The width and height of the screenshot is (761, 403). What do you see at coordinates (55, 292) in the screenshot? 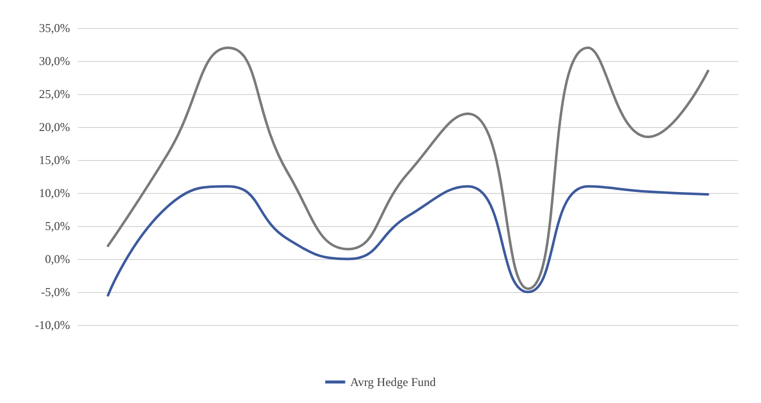
I see `y-tick-label: -5,0%` at bounding box center [55, 292].